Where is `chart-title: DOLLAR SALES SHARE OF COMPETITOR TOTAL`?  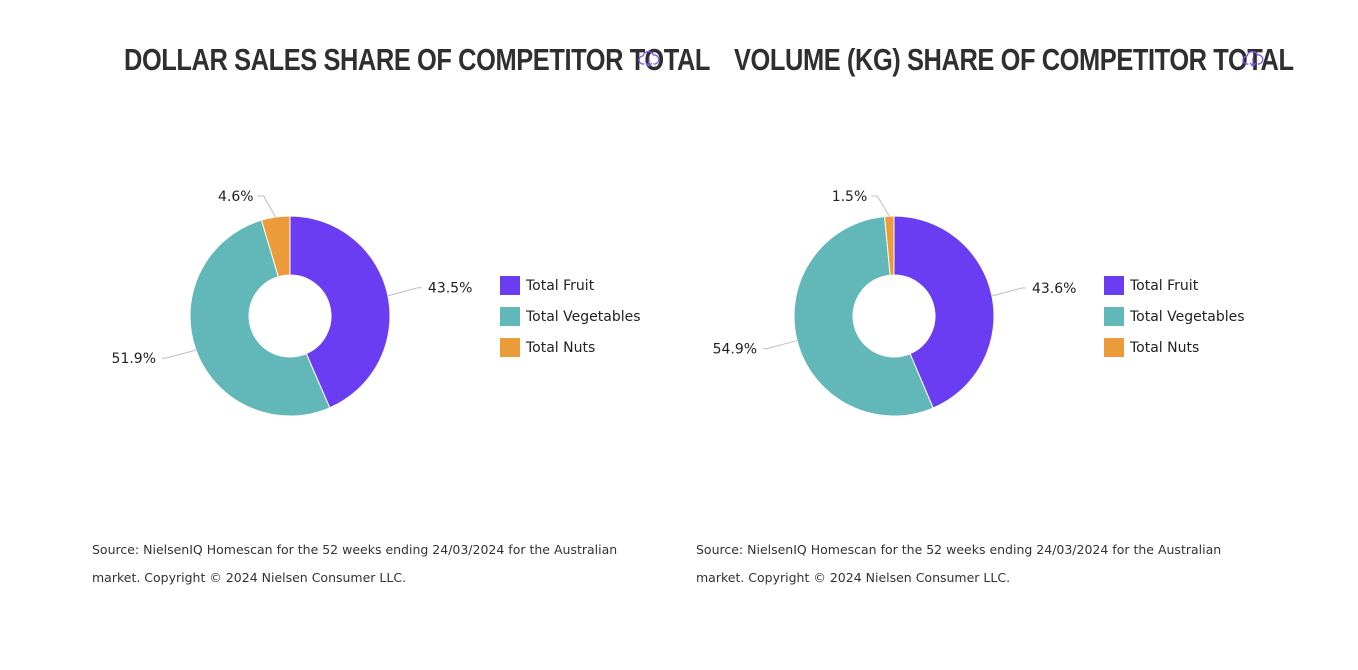
chart-title: DOLLAR SALES SHARE OF COMPETITOR TOTAL is located at coordinates (417, 59).